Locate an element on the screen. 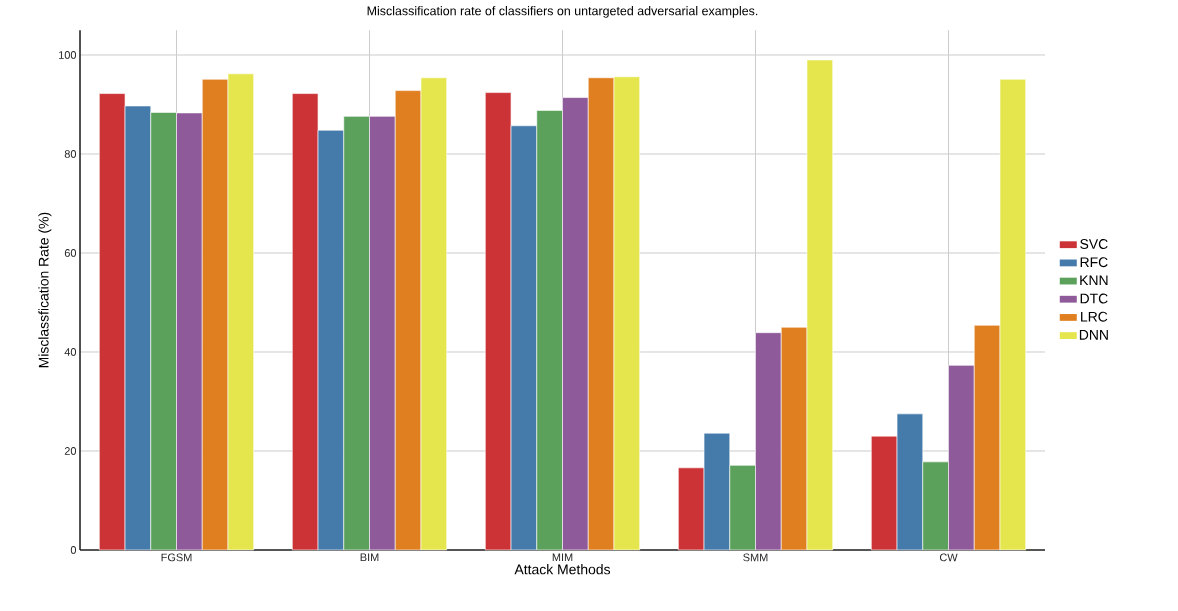  x-tick-label: SMM is located at coordinates (755, 557).